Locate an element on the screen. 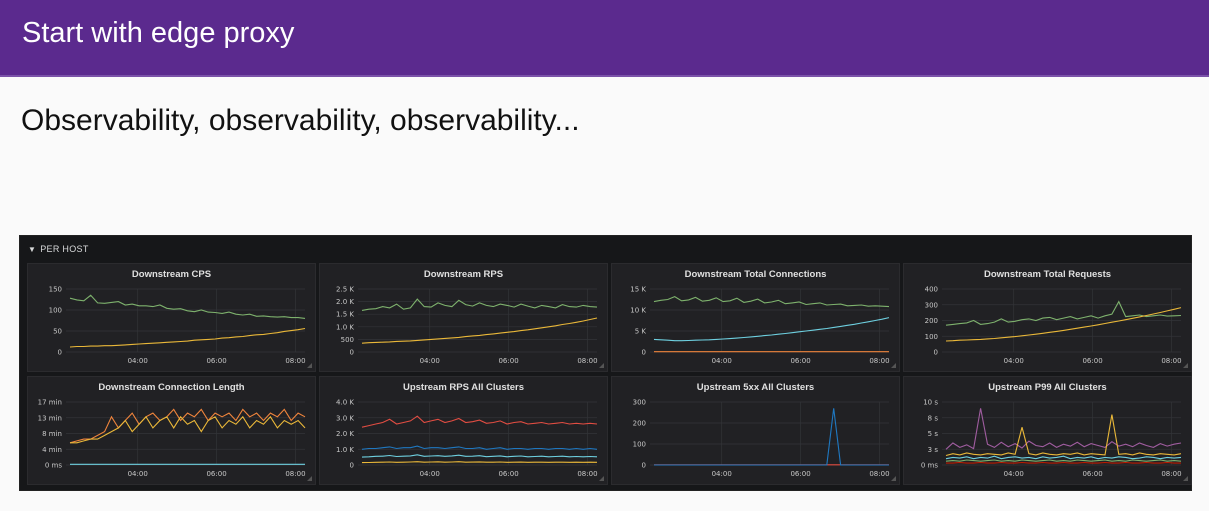 This screenshot has width=1209, height=511. panel-title: Downstream Connection Length is located at coordinates (171, 387).